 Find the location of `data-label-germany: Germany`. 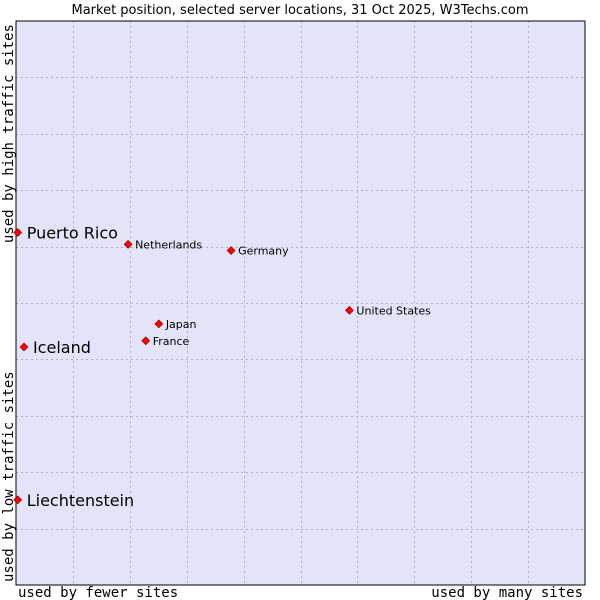

data-label-germany: Germany is located at coordinates (263, 251).